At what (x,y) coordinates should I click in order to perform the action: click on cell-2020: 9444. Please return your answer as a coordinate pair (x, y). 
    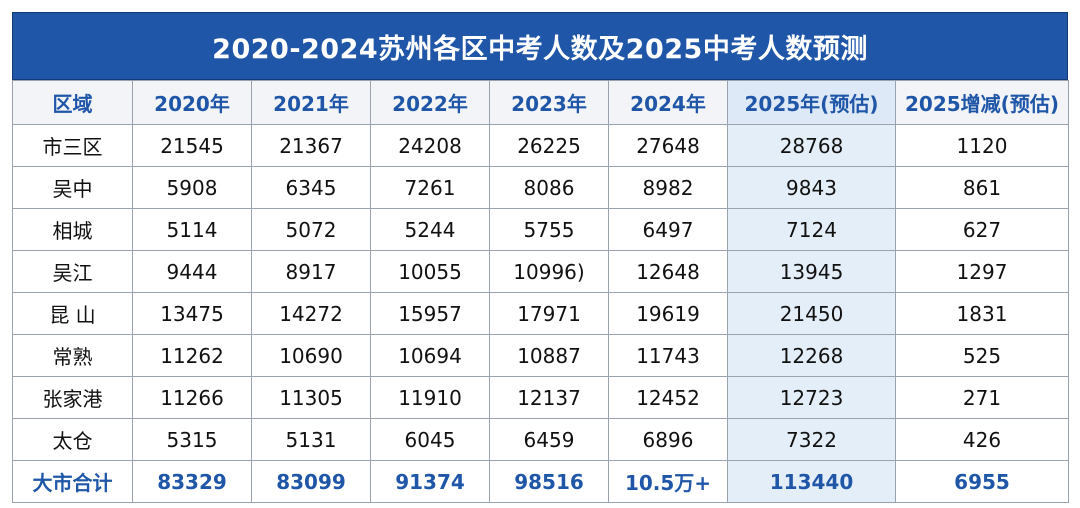
    Looking at the image, I should click on (192, 271).